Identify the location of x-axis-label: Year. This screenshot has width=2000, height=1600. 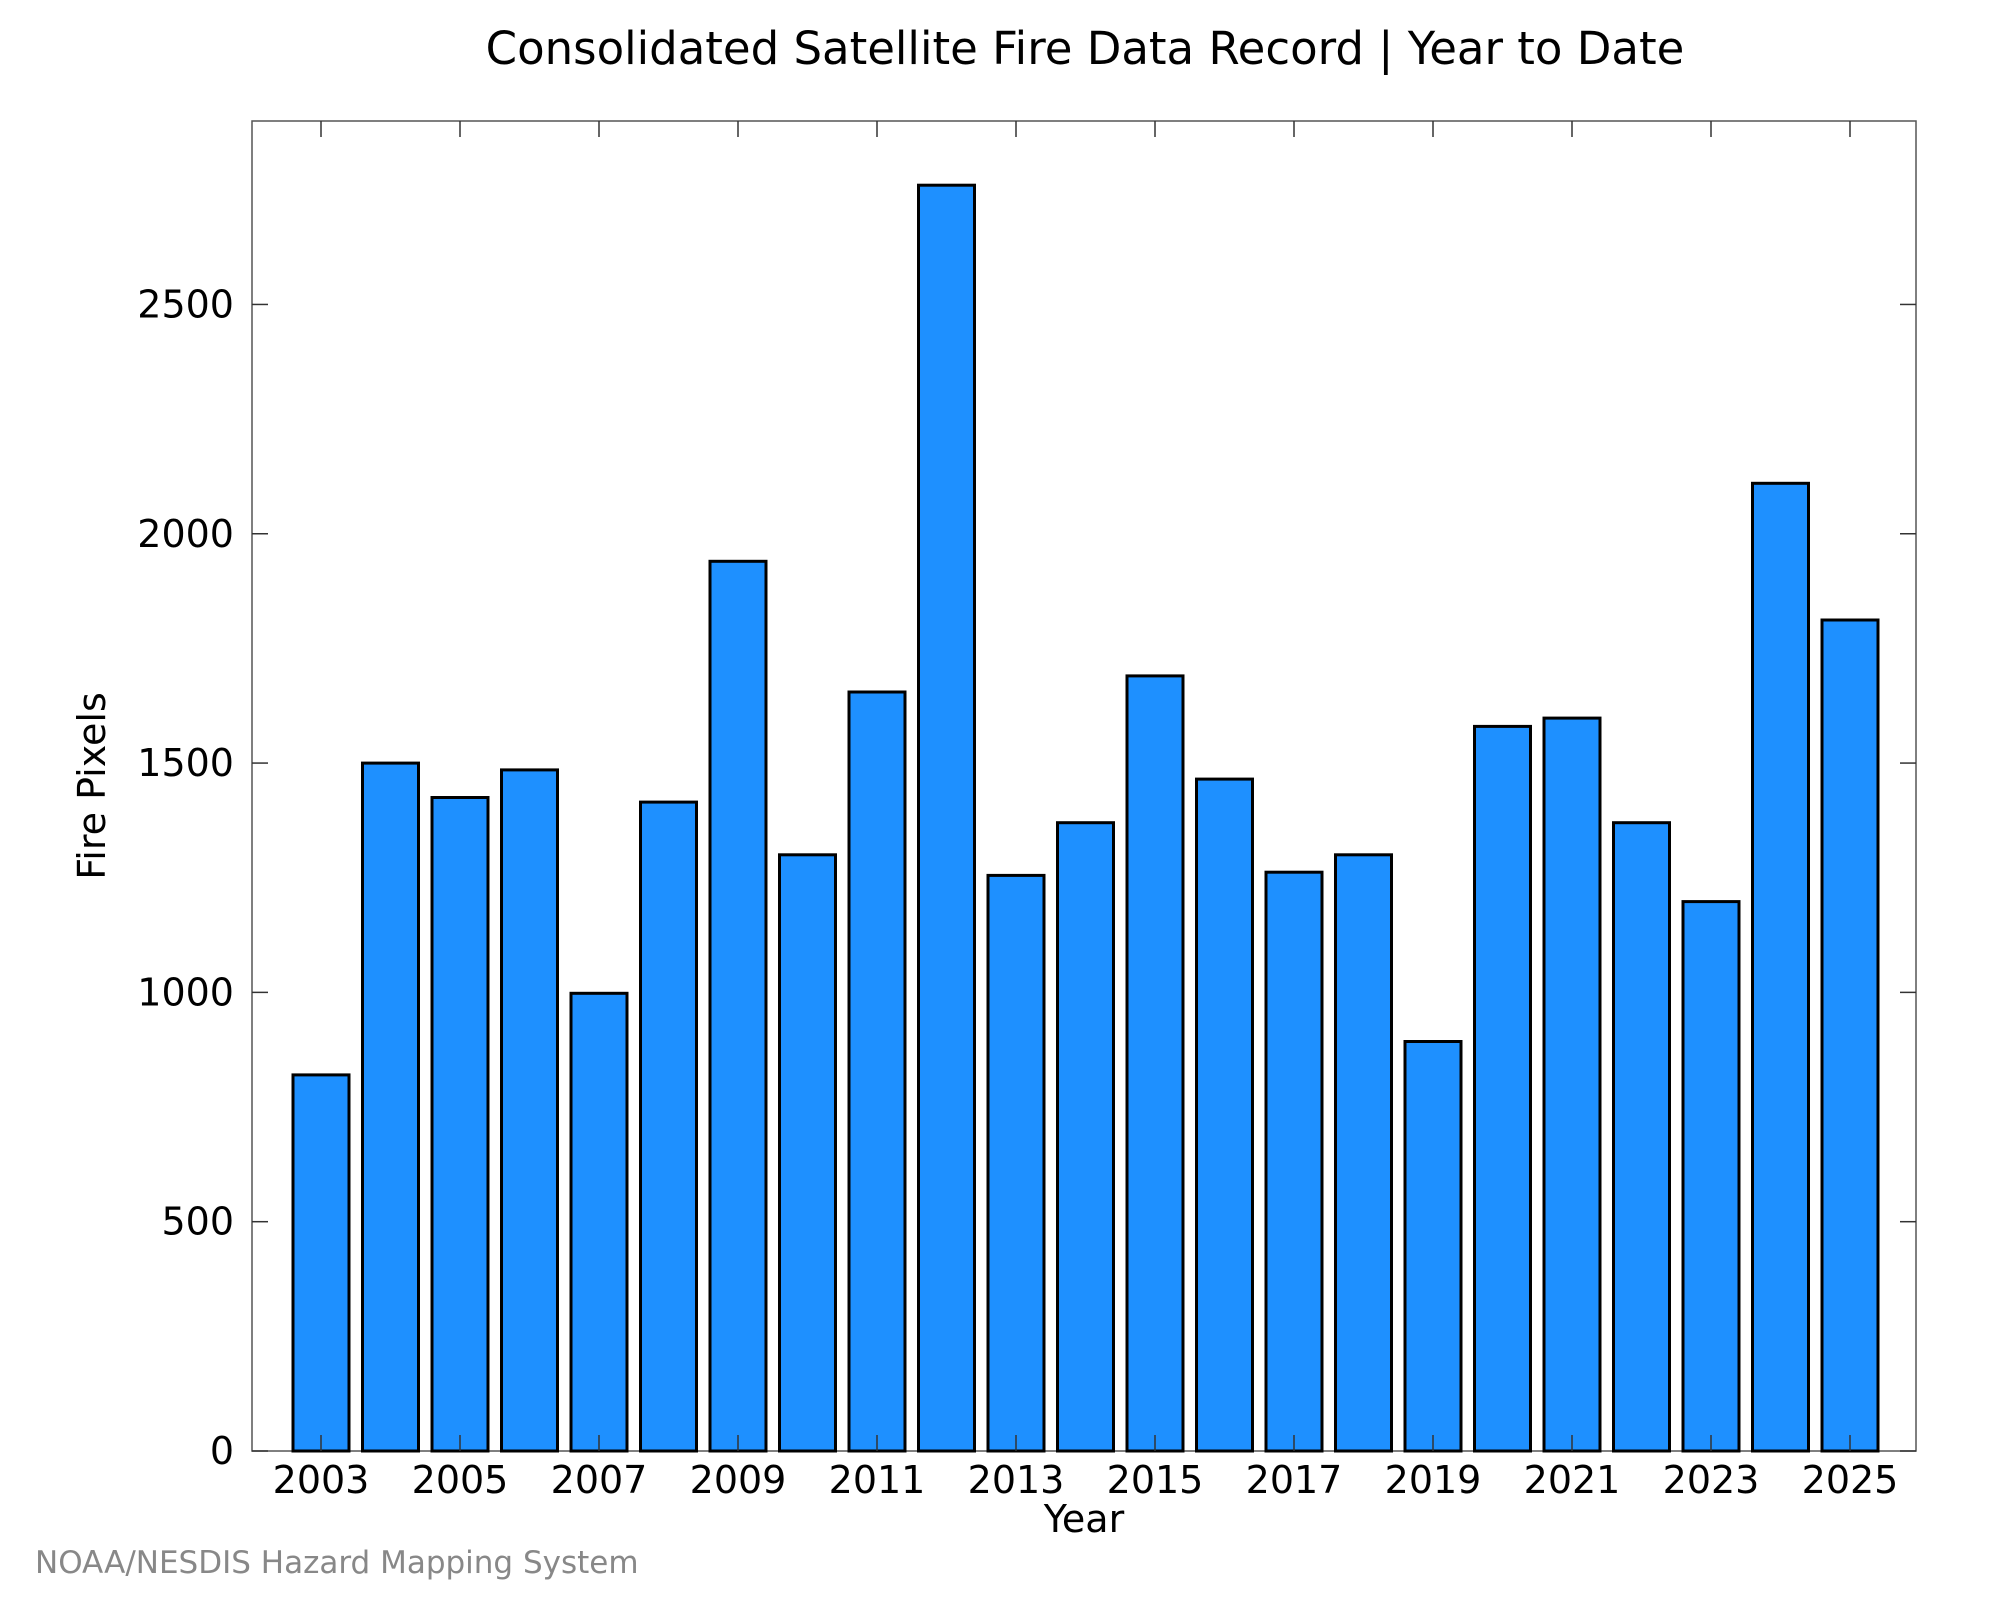
(1084, 1519).